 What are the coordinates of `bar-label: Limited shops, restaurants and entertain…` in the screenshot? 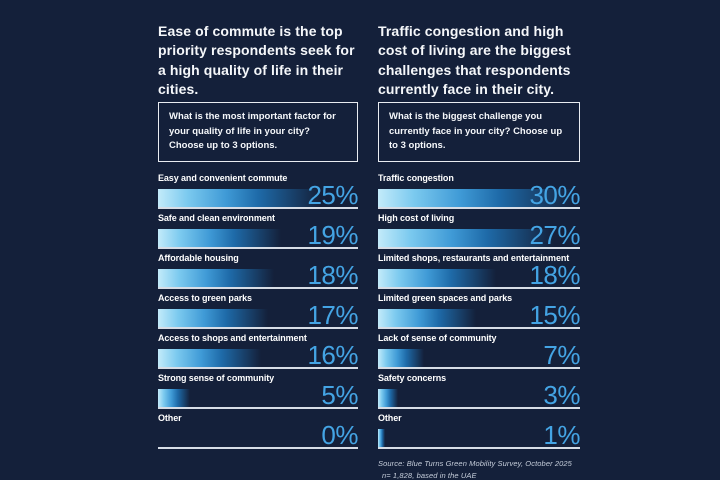 It's located at (474, 258).